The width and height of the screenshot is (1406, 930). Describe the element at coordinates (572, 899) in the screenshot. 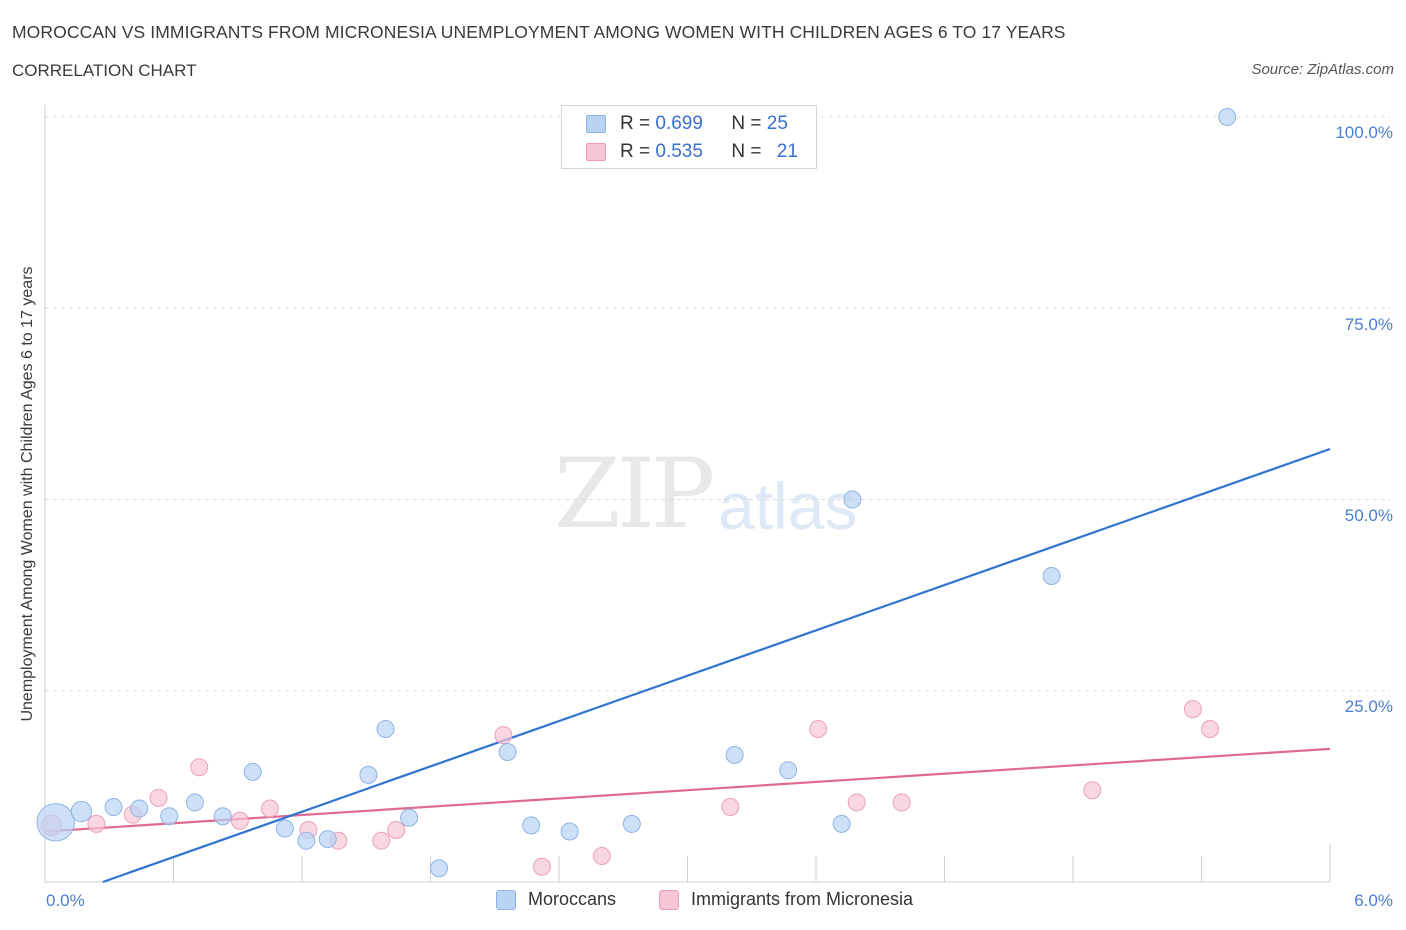

I see `bottom-legend-label: Moroccans` at that location.